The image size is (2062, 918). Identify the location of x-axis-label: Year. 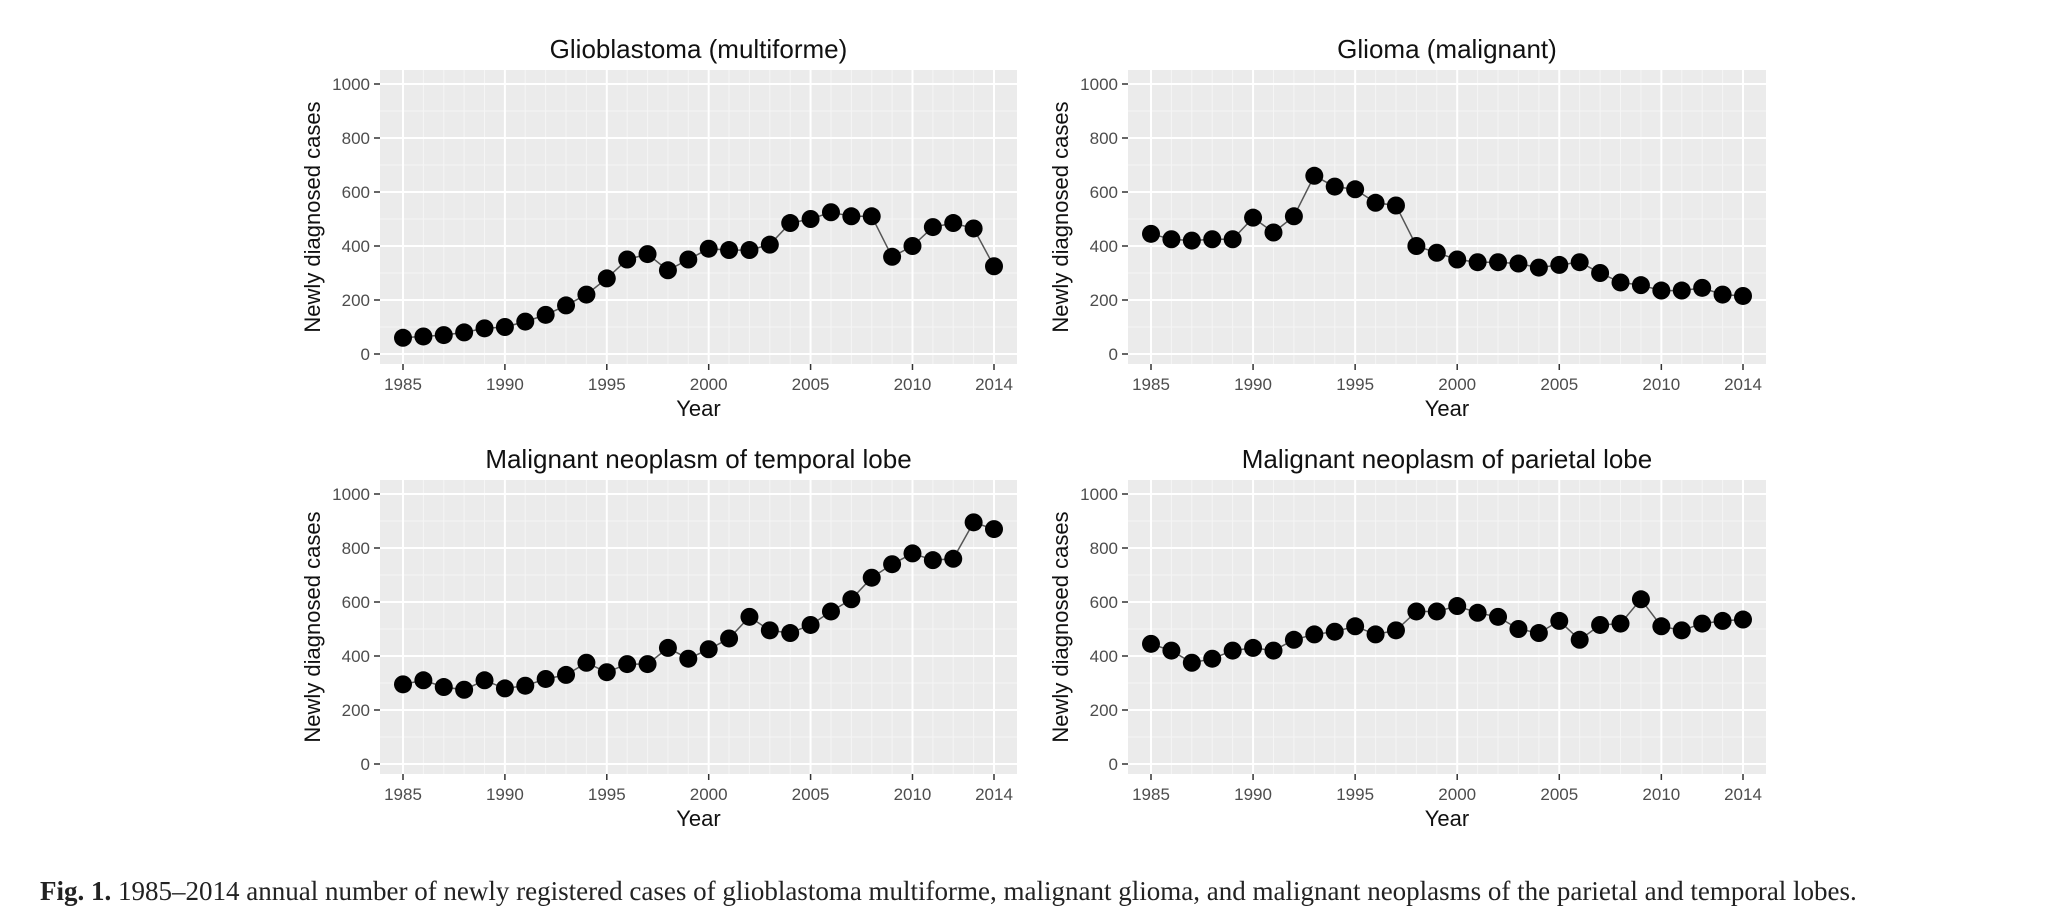
(698, 818).